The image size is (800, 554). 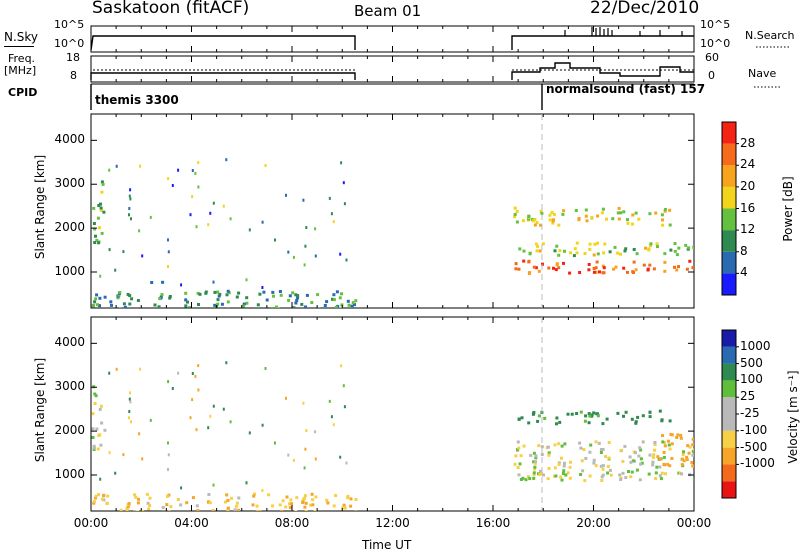 I want to click on power-colorbar-tick-label: 24, so click(x=748, y=164).